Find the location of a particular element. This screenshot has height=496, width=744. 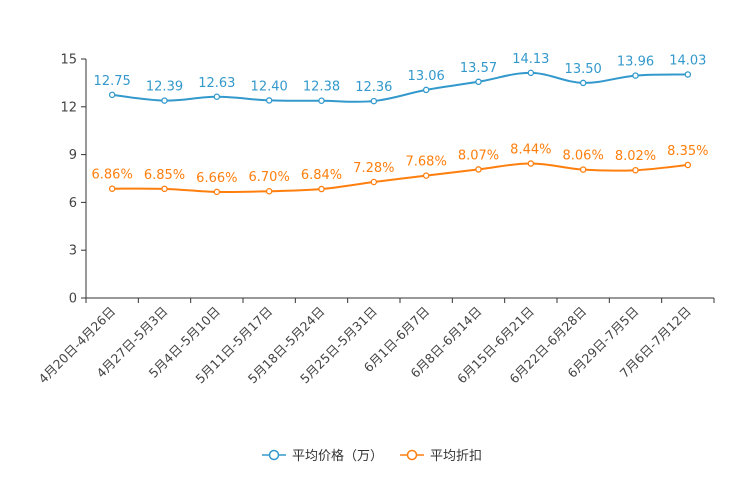

data-label: 6.70% is located at coordinates (269, 177).